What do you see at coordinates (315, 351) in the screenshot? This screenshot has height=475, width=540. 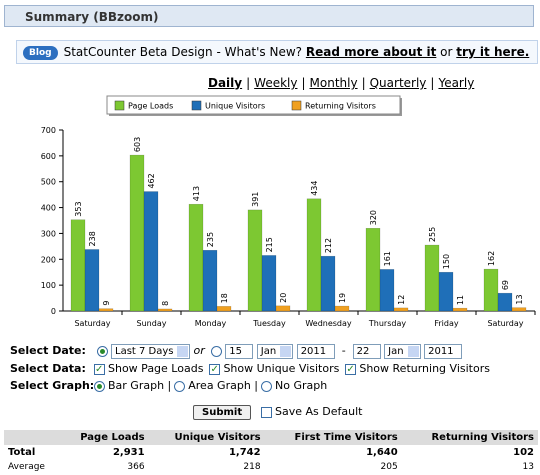 I see `from-year: 2011` at bounding box center [315, 351].